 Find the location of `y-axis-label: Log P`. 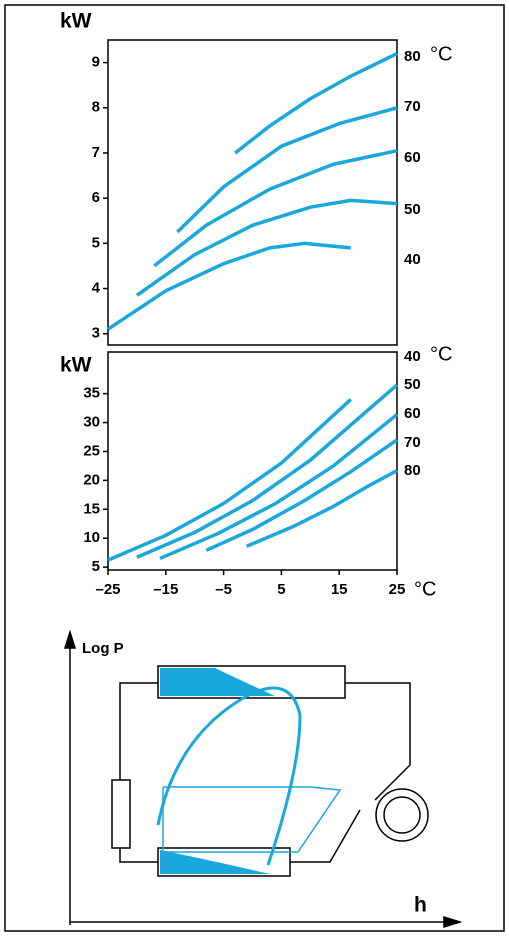

y-axis-label: Log P is located at coordinates (103, 648).